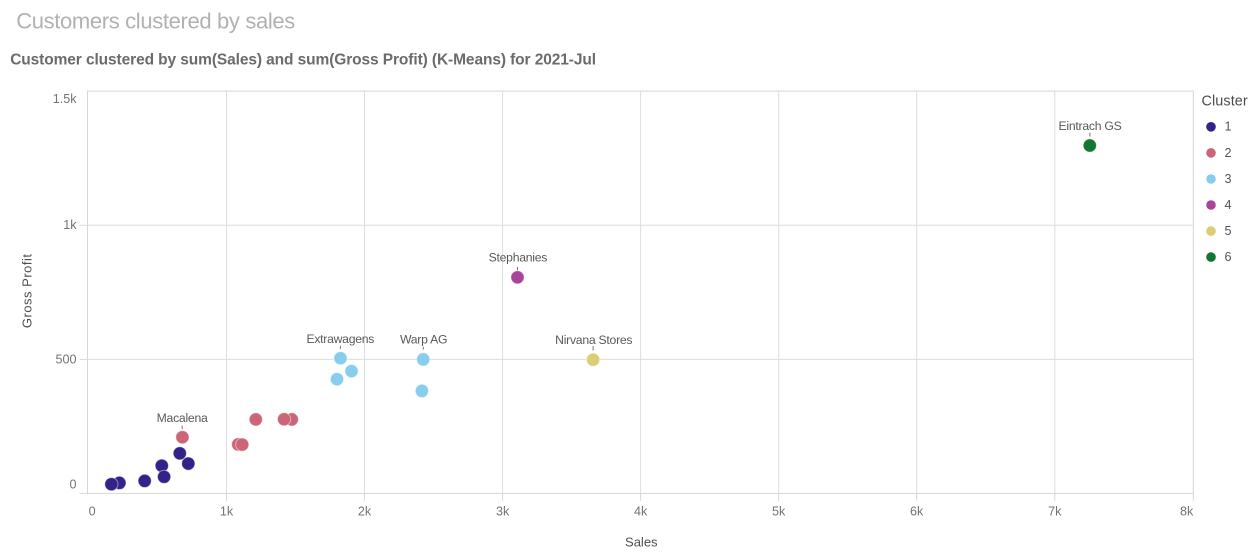 The height and width of the screenshot is (557, 1254). What do you see at coordinates (1090, 126) in the screenshot?
I see `svg-text: Eintrach GS` at bounding box center [1090, 126].